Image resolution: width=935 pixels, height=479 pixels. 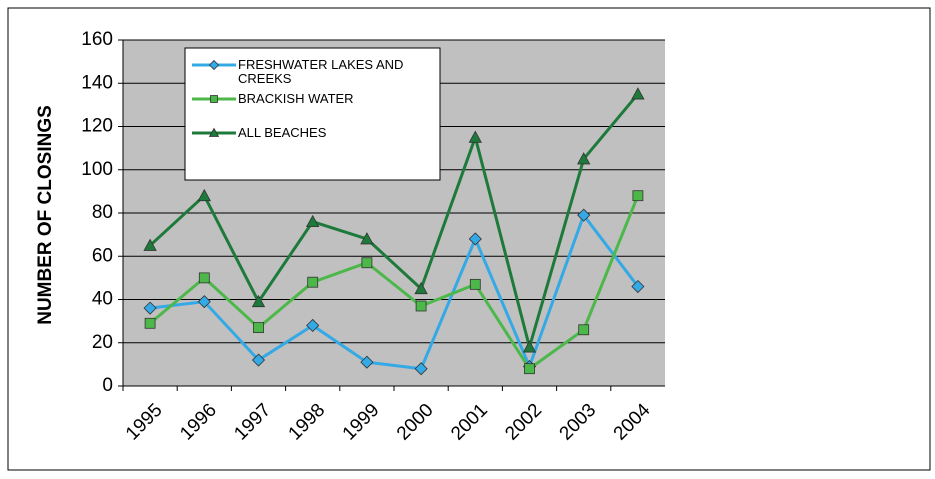 I want to click on legend-label: FRESHWATER LAKES AND CREEKS, so click(x=320, y=71).